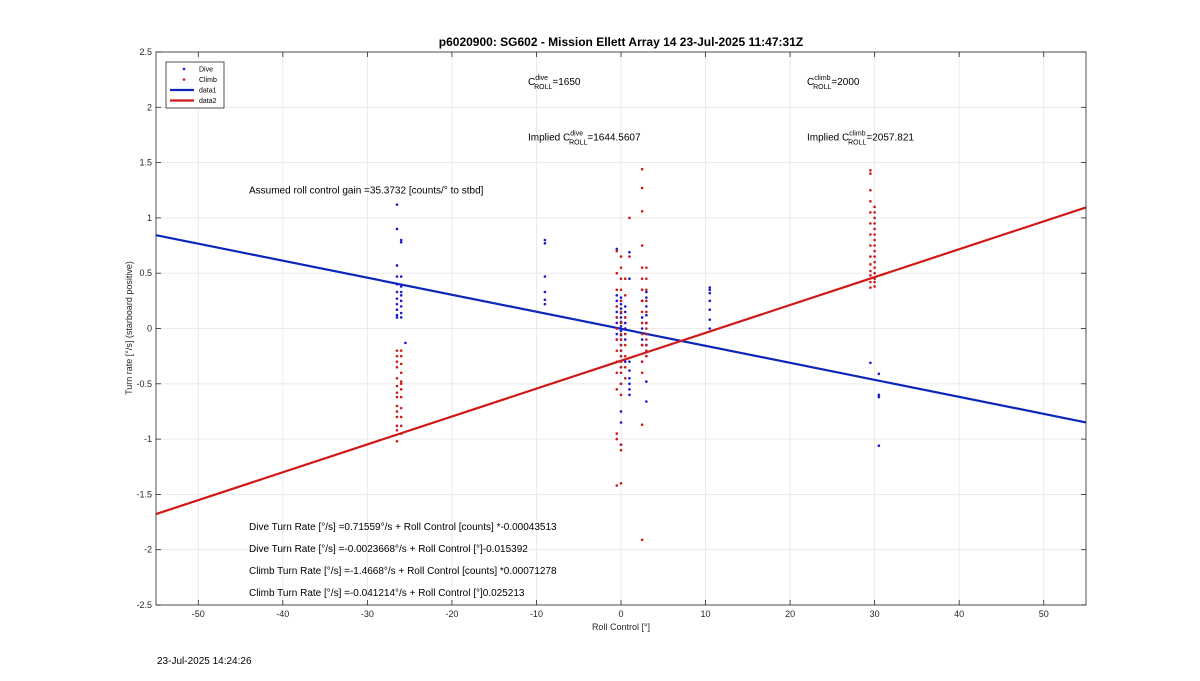  What do you see at coordinates (875, 614) in the screenshot?
I see `x-tick-label: 30` at bounding box center [875, 614].